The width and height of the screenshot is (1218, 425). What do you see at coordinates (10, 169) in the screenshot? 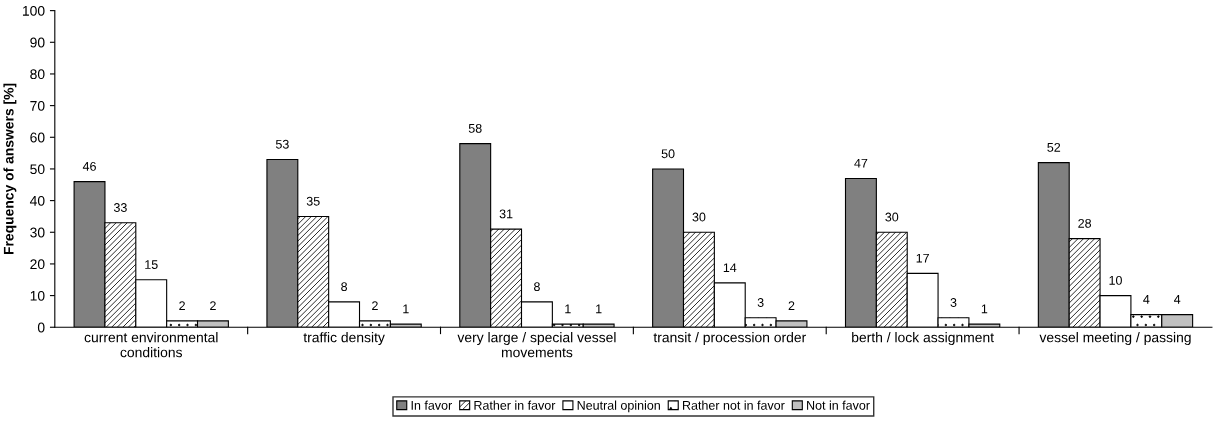
I see `y-axis-title: Frequency of answers [%]` at bounding box center [10, 169].